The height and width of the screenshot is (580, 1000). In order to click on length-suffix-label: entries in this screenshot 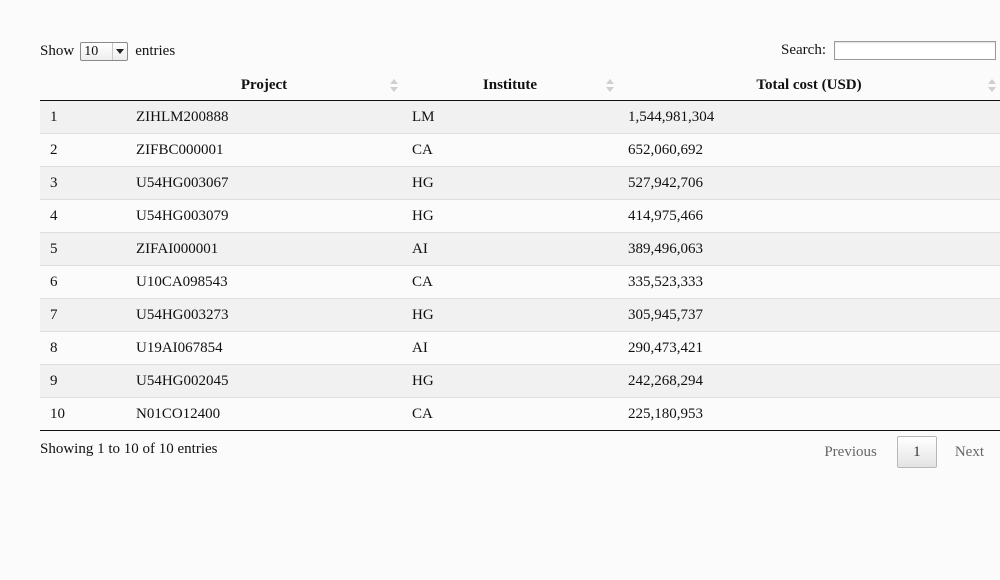, I will do `click(155, 51)`.